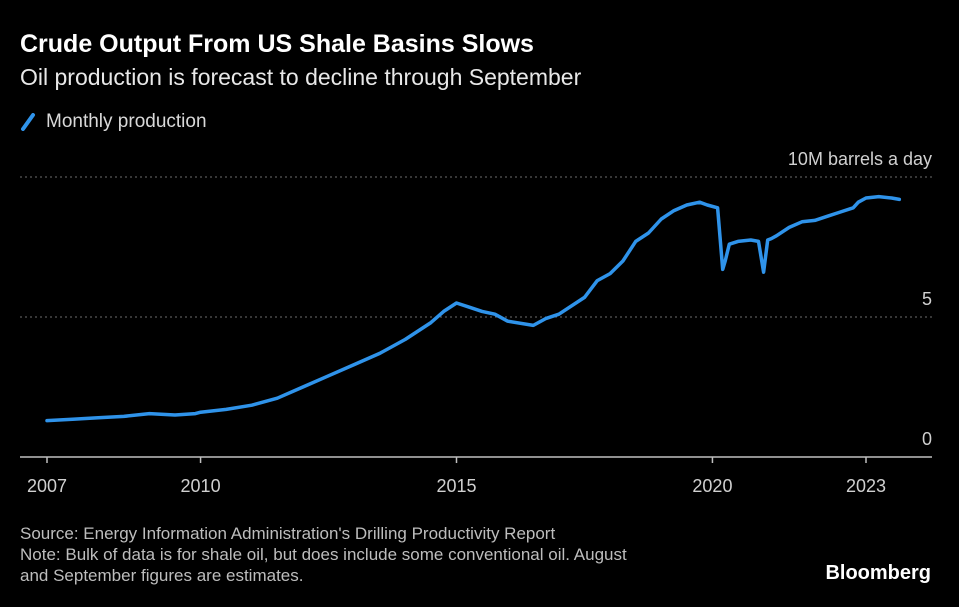 Image resolution: width=959 pixels, height=607 pixels. Describe the element at coordinates (126, 121) in the screenshot. I see `legend-label: Monthly production` at that location.